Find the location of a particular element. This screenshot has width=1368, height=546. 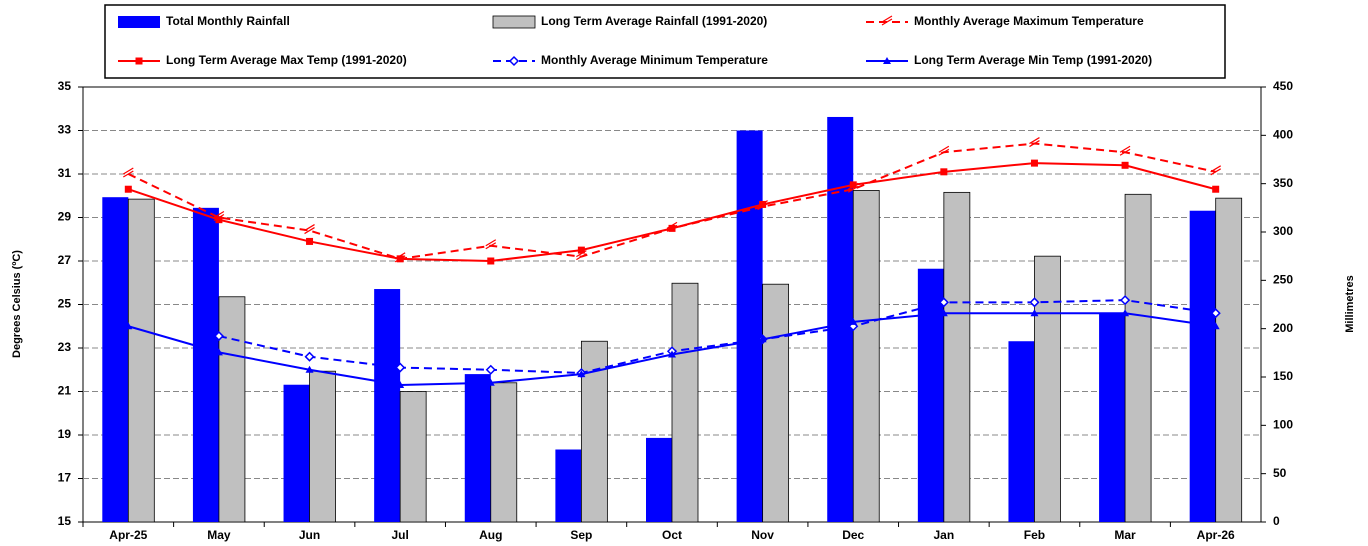

y2-tick-label: 50 is located at coordinates (1280, 473).